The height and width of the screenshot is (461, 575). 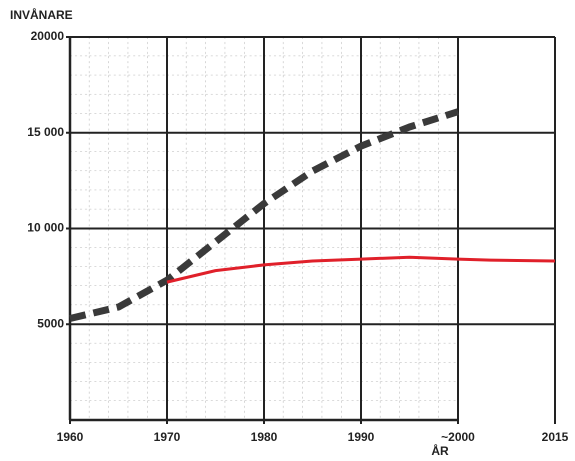 I want to click on y-tick-label: 5000, so click(x=50, y=323).